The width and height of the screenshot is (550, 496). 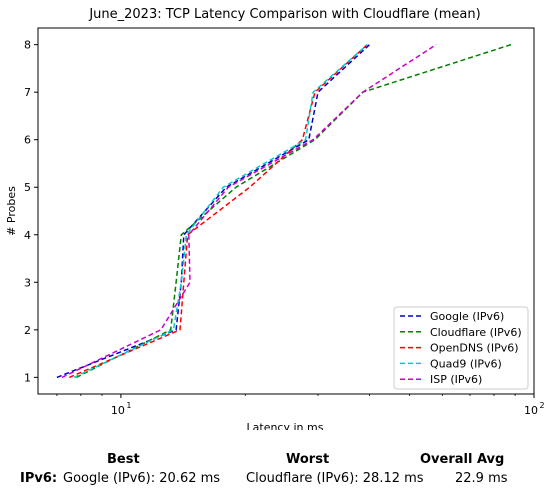 What do you see at coordinates (118, 410) in the screenshot?
I see `x-tick-label-0: 10` at bounding box center [118, 410].